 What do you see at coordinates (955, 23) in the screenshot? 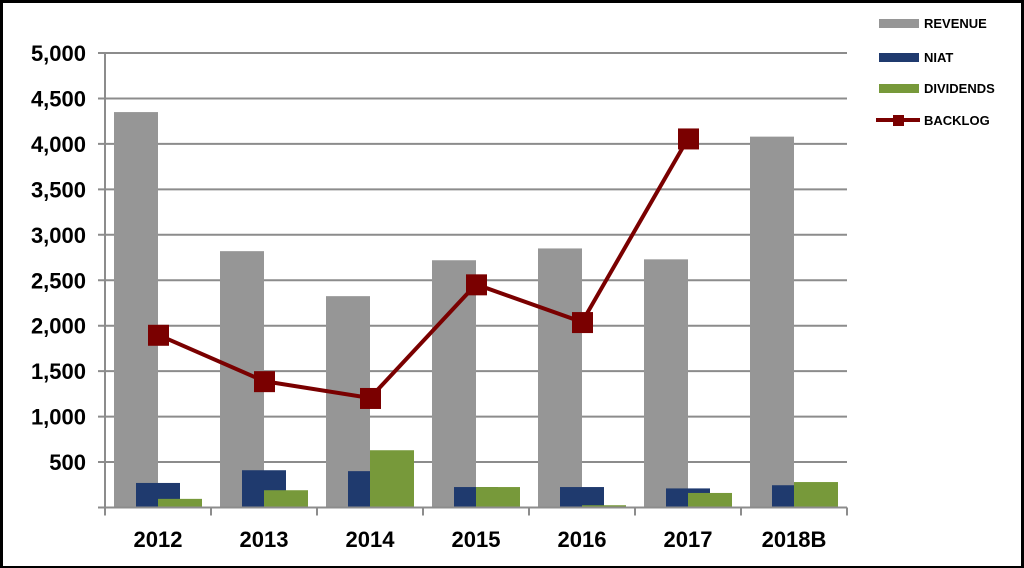
I see `legend-label-revenue: REVENUE` at bounding box center [955, 23].